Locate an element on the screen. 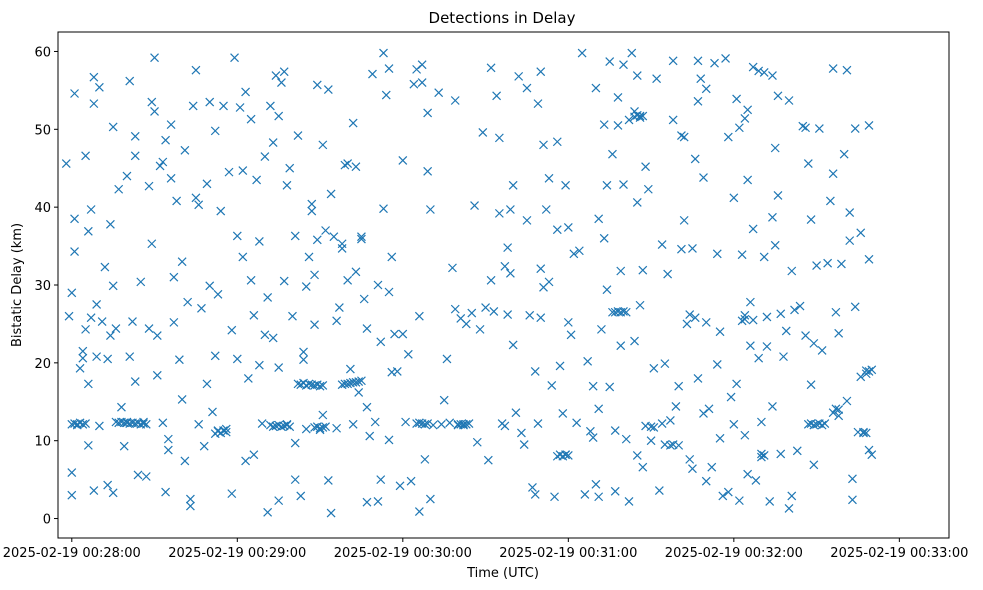 Image resolution: width=983 pixels, height=590 pixels. x-tick-label: 2025-02-19 00:28:00 is located at coordinates (72, 553).